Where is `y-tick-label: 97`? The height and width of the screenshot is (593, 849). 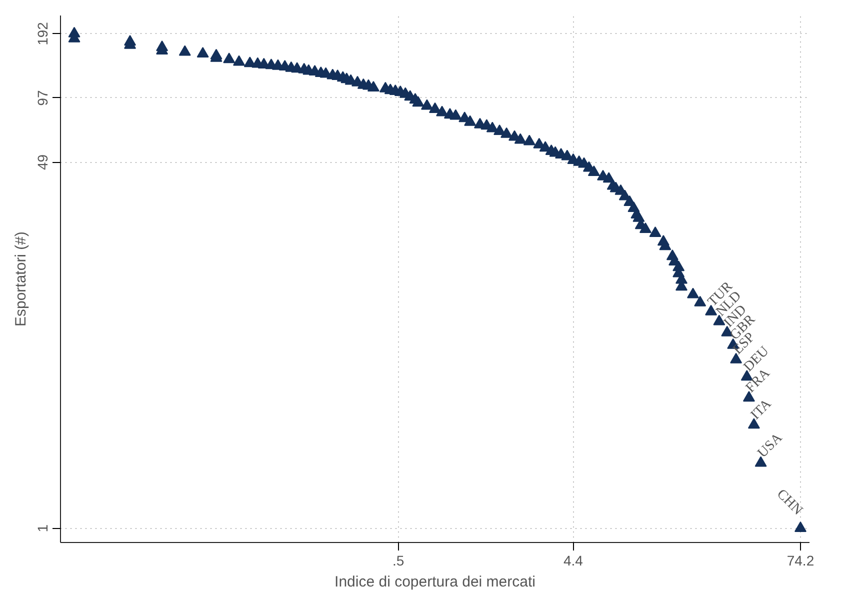 y-tick-label: 97 is located at coordinates (42, 98).